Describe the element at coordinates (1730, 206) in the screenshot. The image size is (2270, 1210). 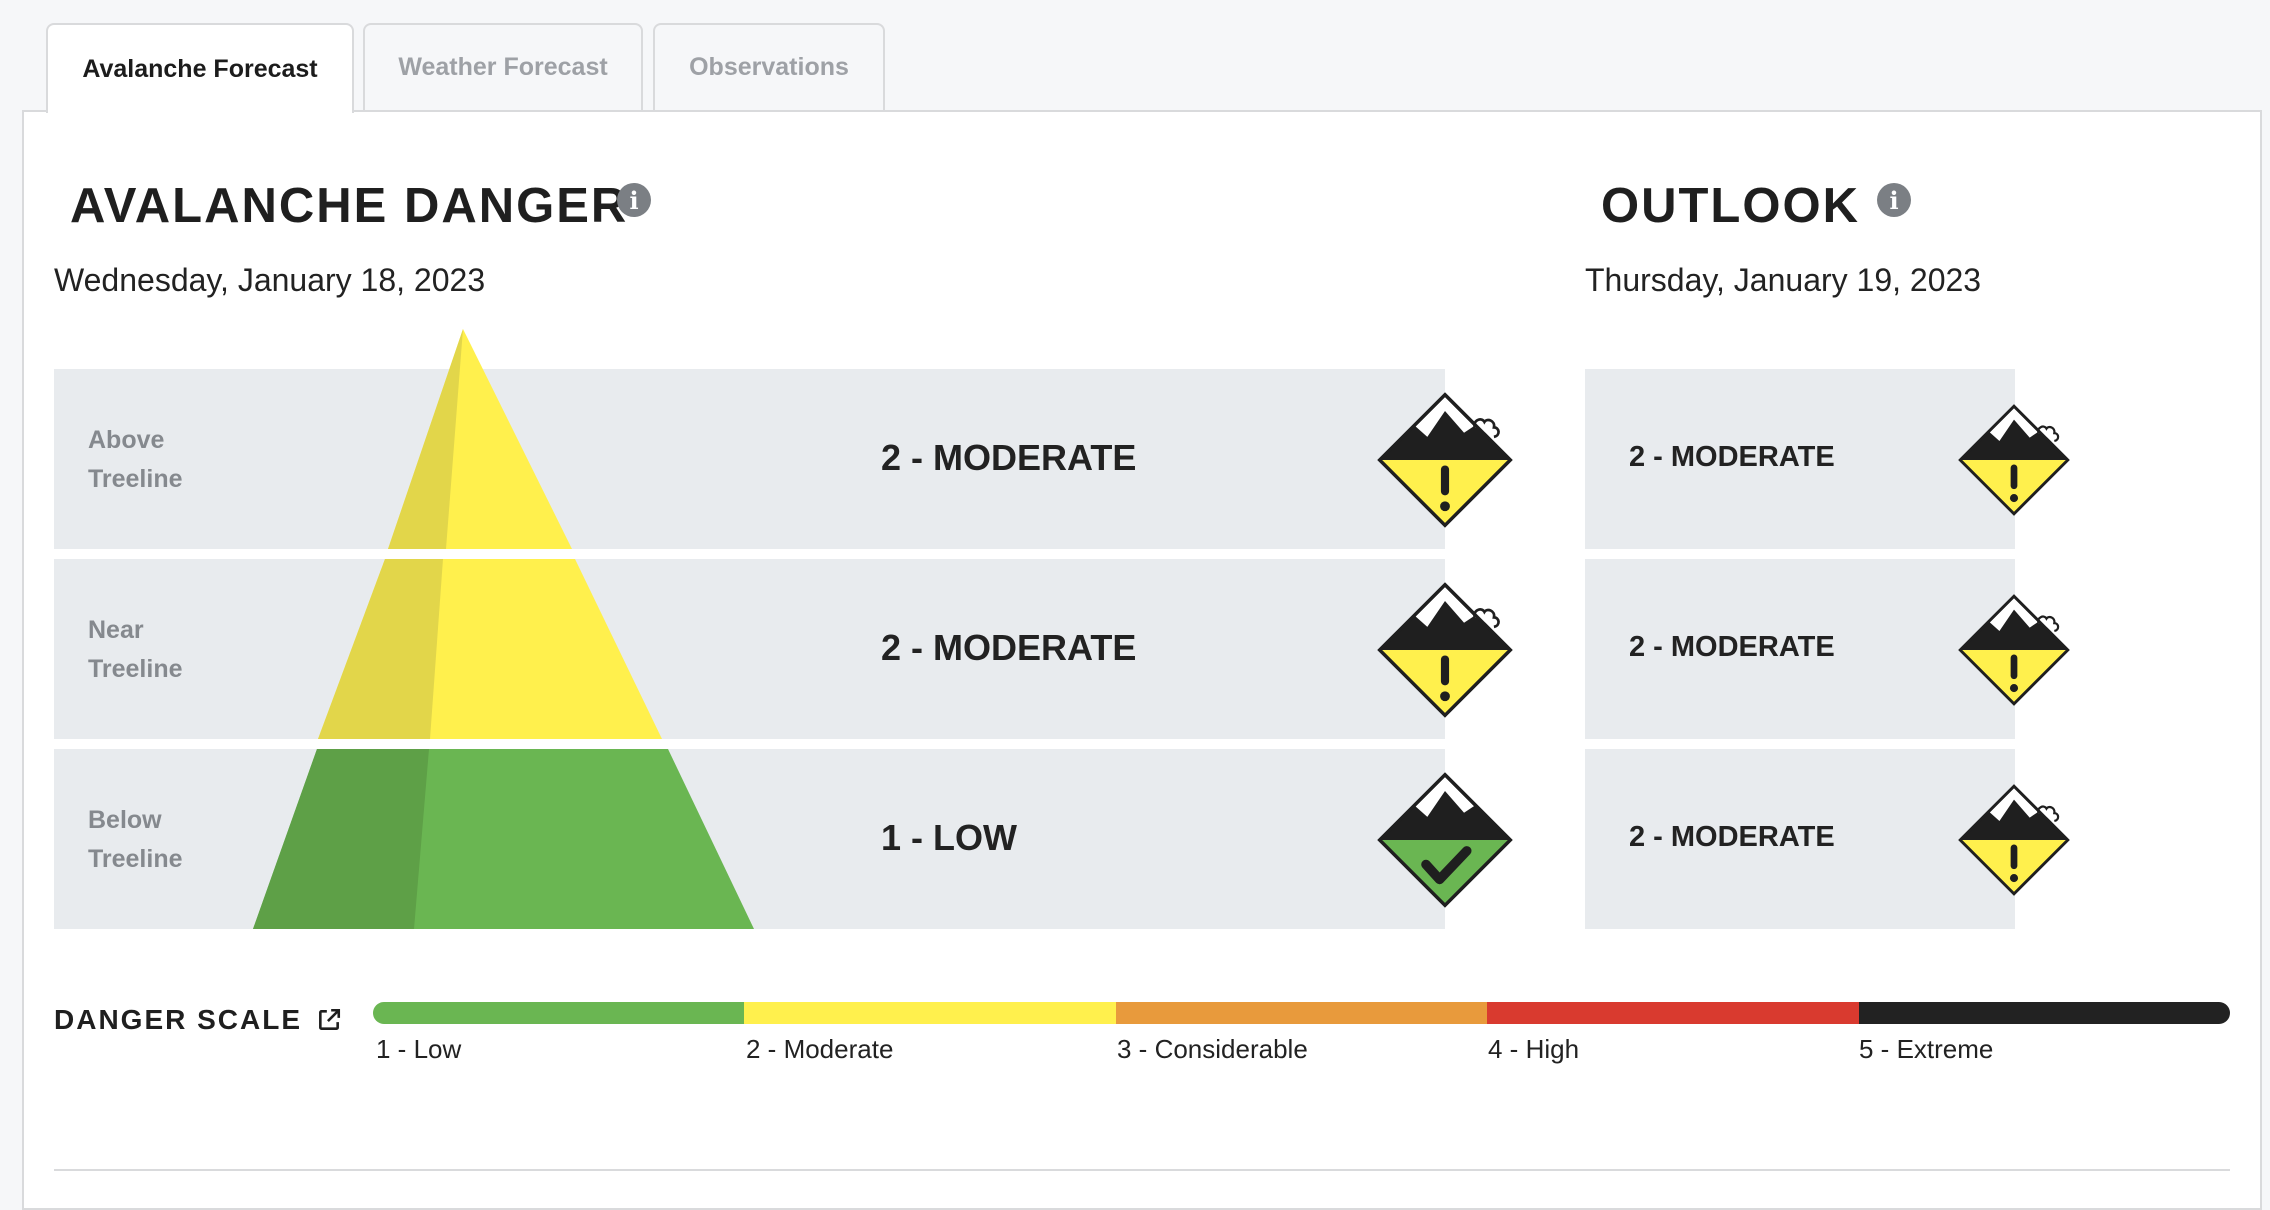
I see `outlook-title: OUTLOOK` at that location.